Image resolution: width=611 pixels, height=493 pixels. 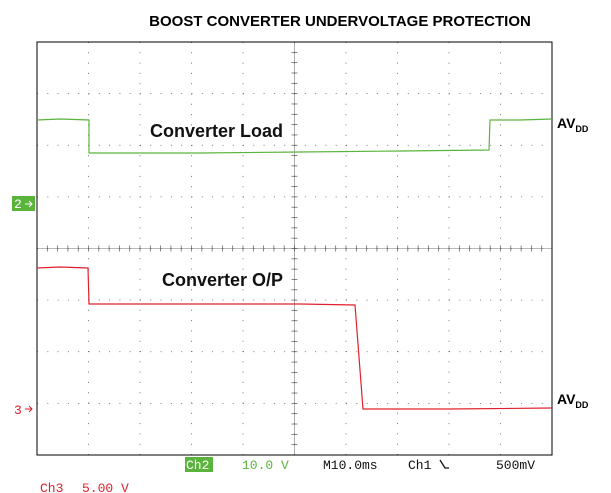 I want to click on ch3-scale: 5.00 V, so click(x=105, y=487).